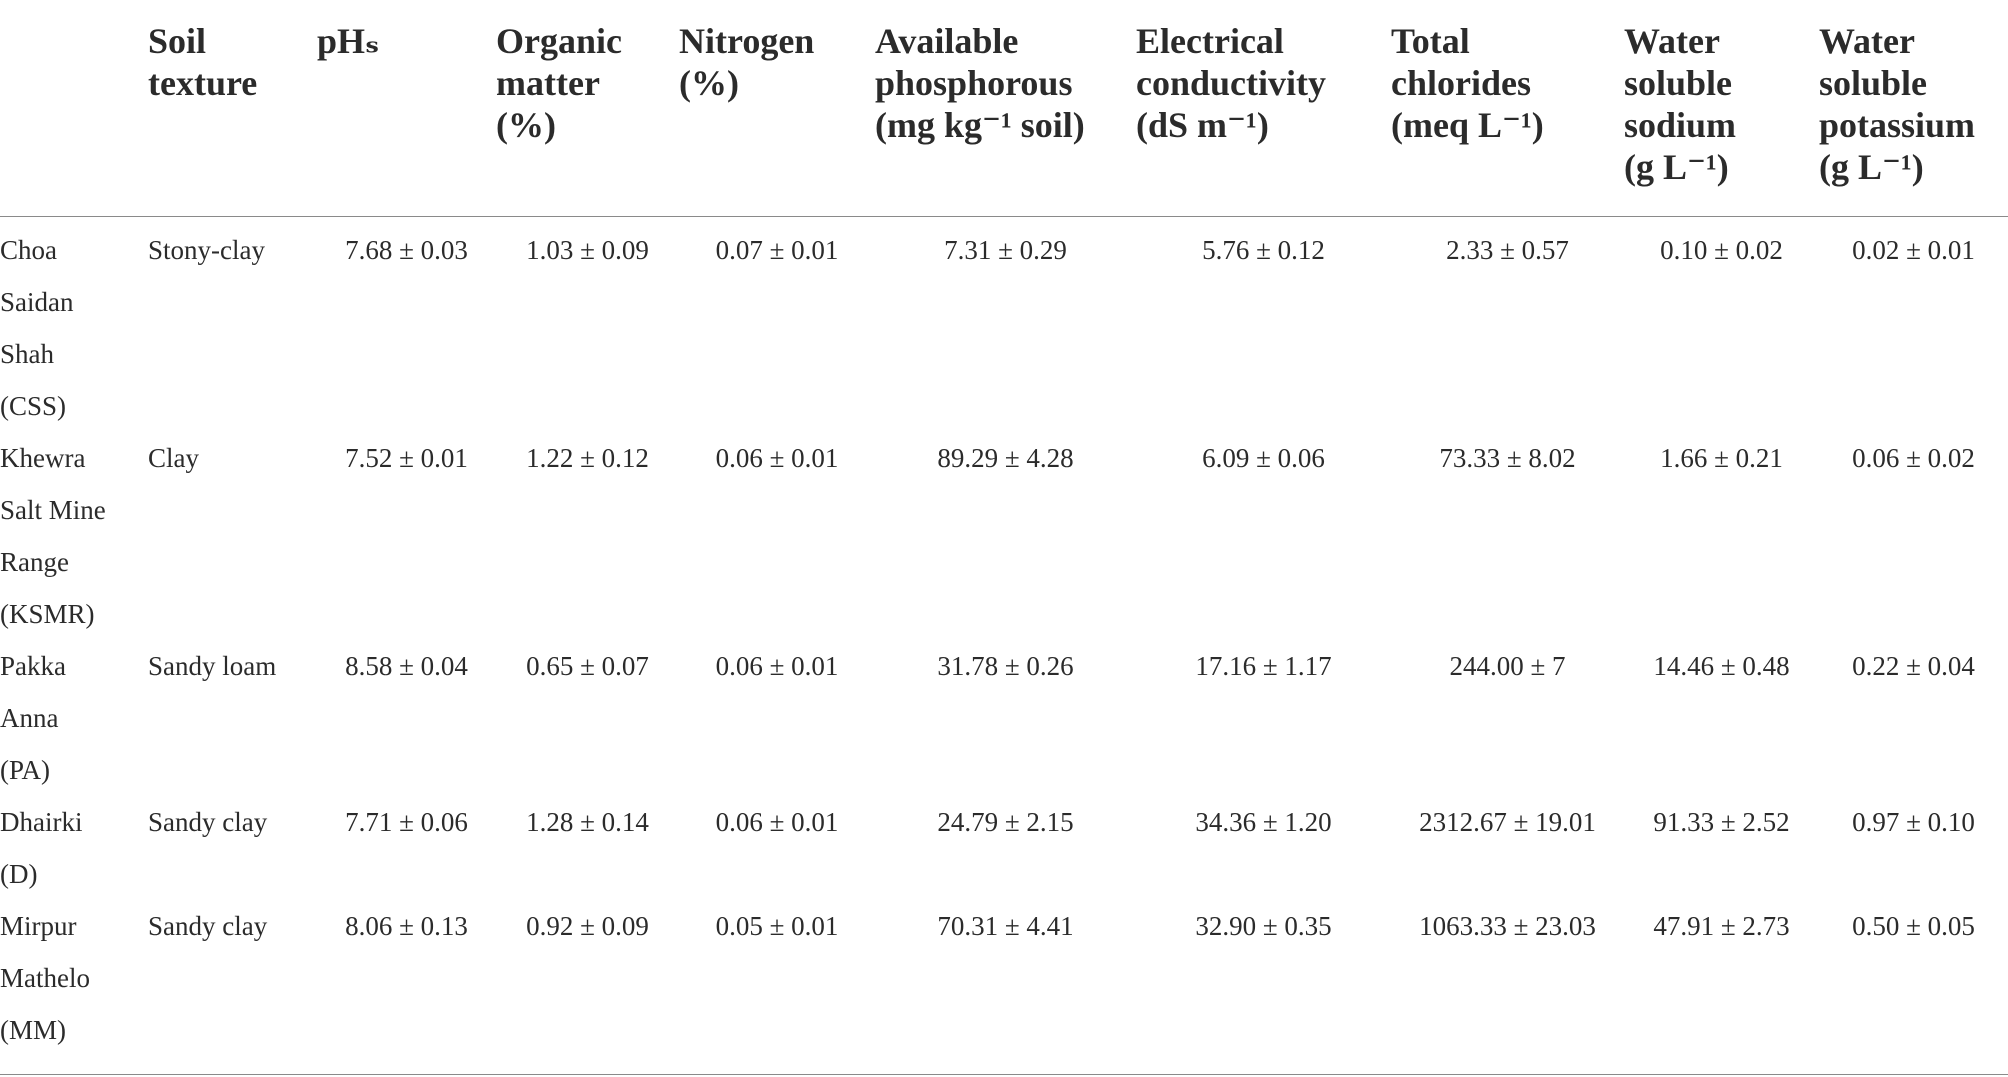 The height and width of the screenshot is (1077, 2008). What do you see at coordinates (1913, 250) in the screenshot?
I see `value-cell-water-soluble-potassium: 0.02 ± 0.01` at bounding box center [1913, 250].